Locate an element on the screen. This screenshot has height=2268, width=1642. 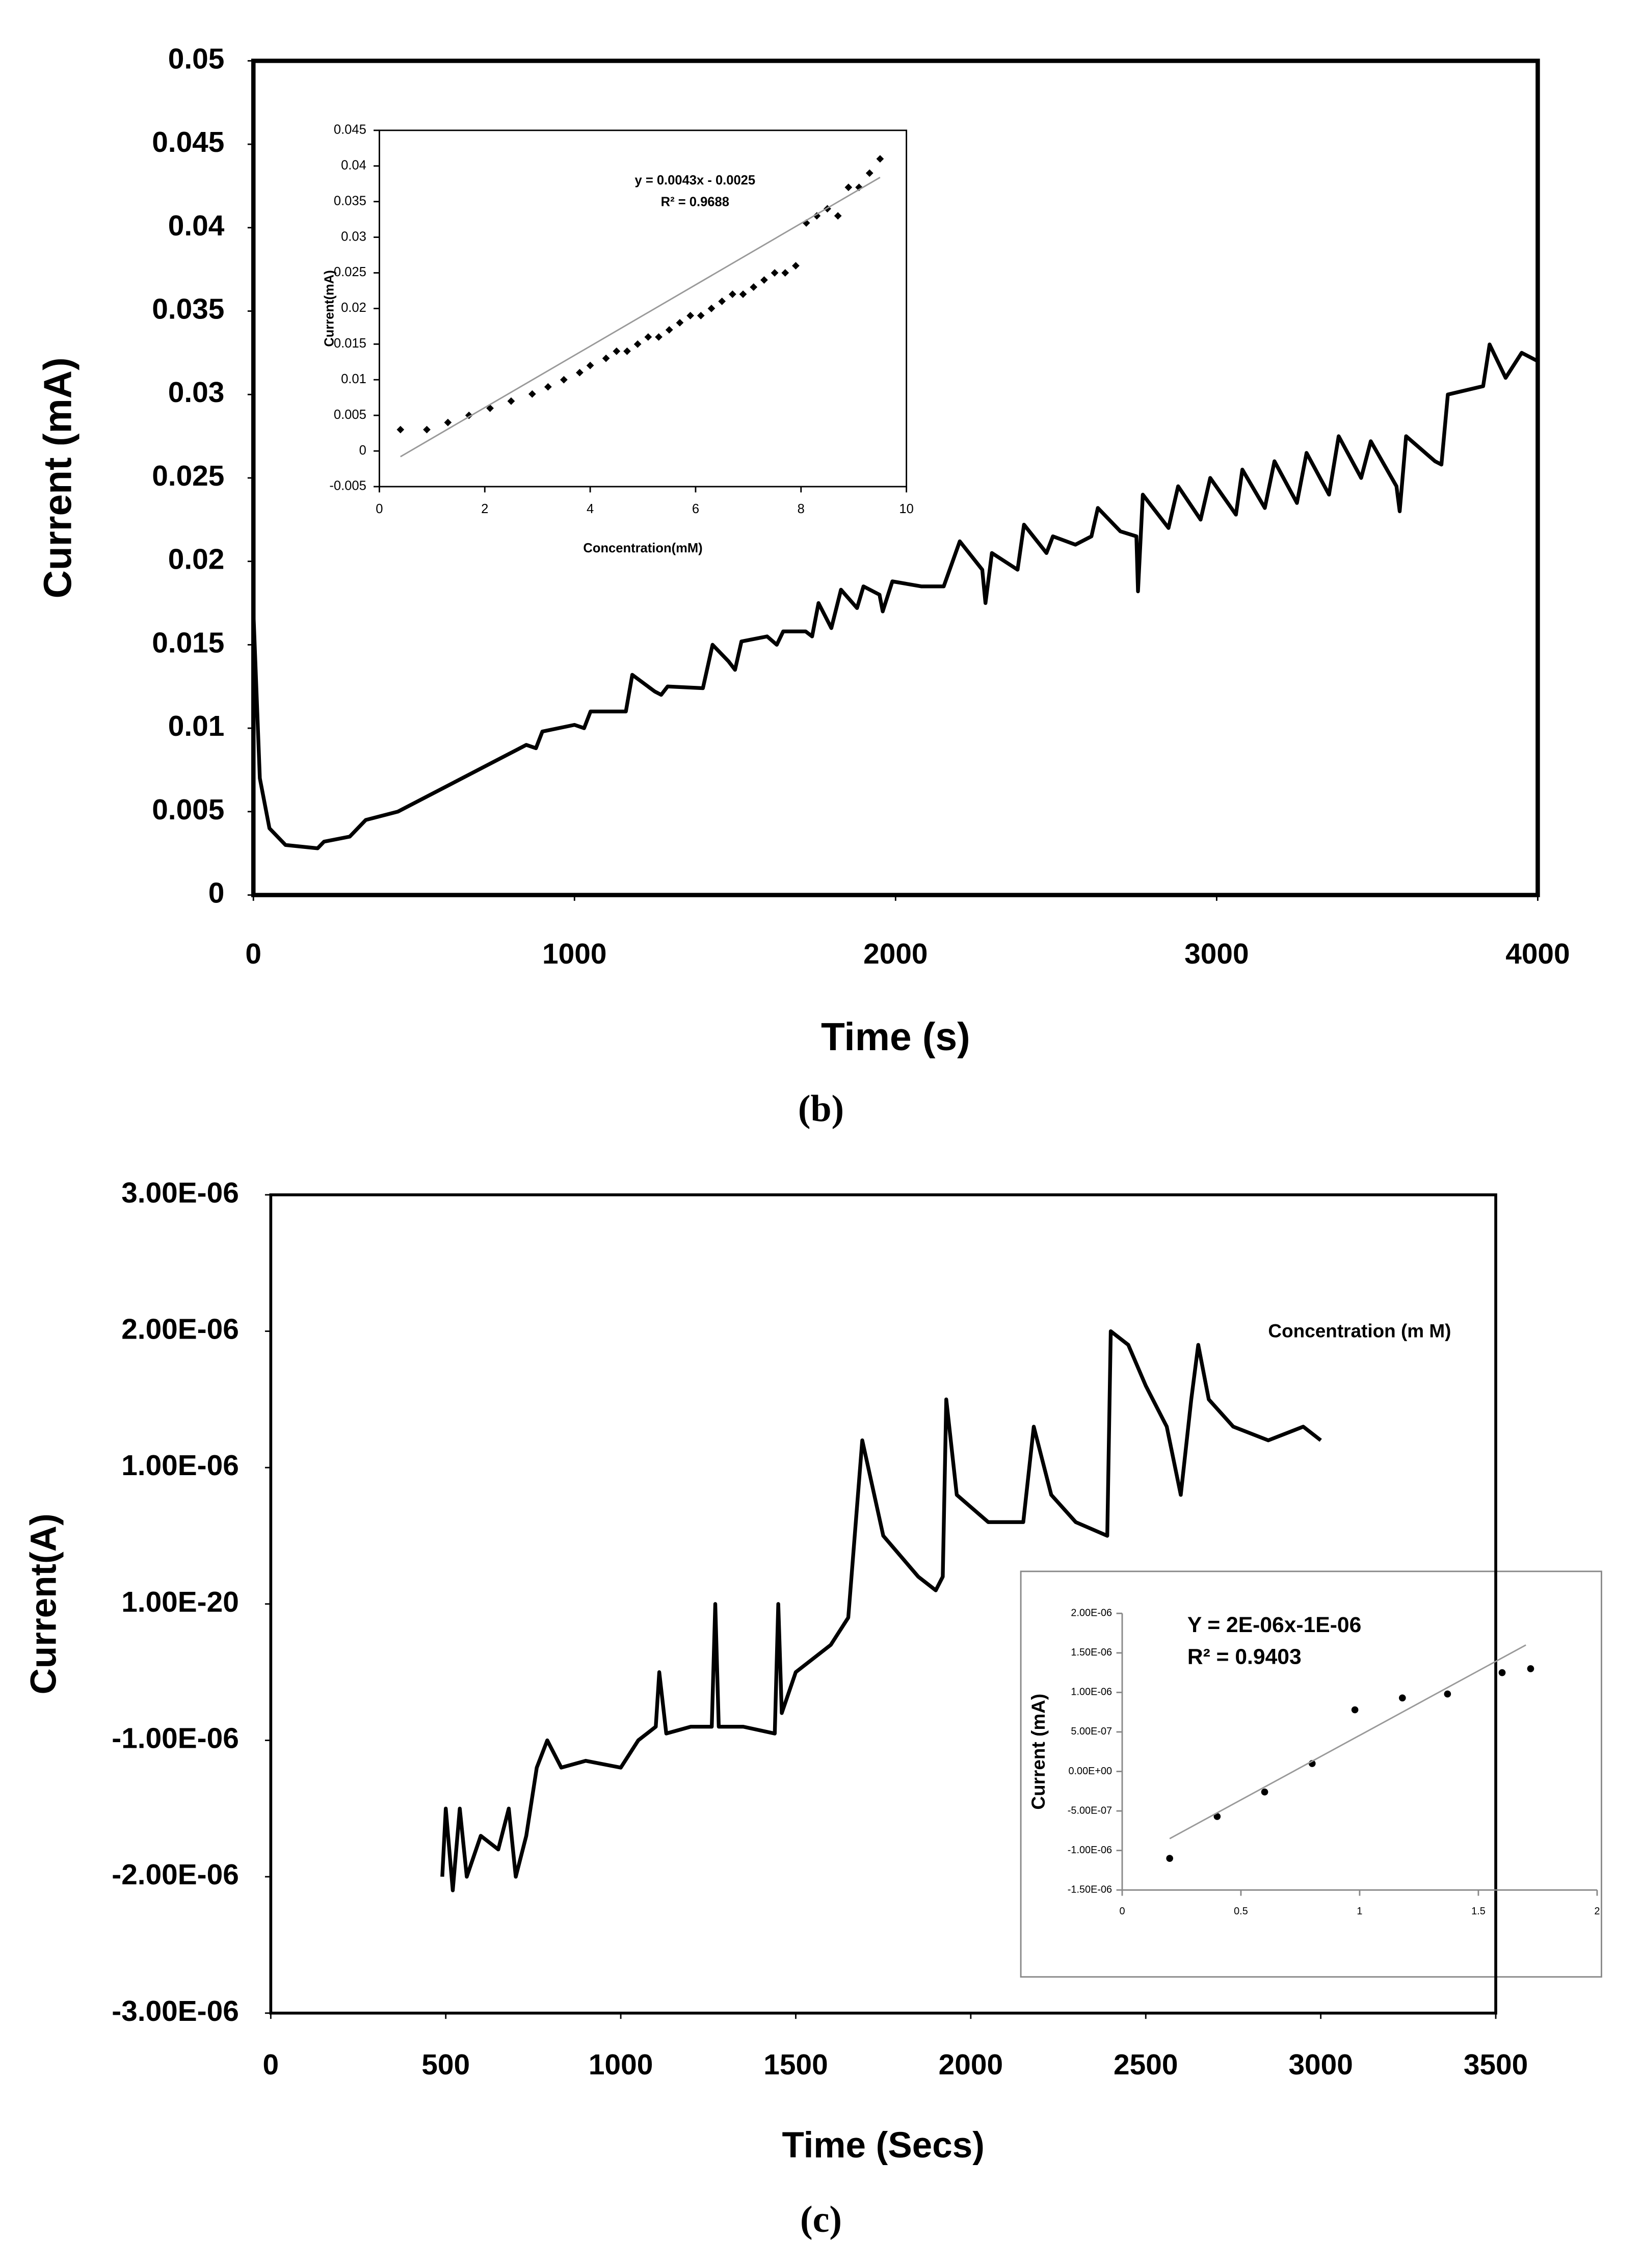
caption: (c) is located at coordinates (821, 2219).